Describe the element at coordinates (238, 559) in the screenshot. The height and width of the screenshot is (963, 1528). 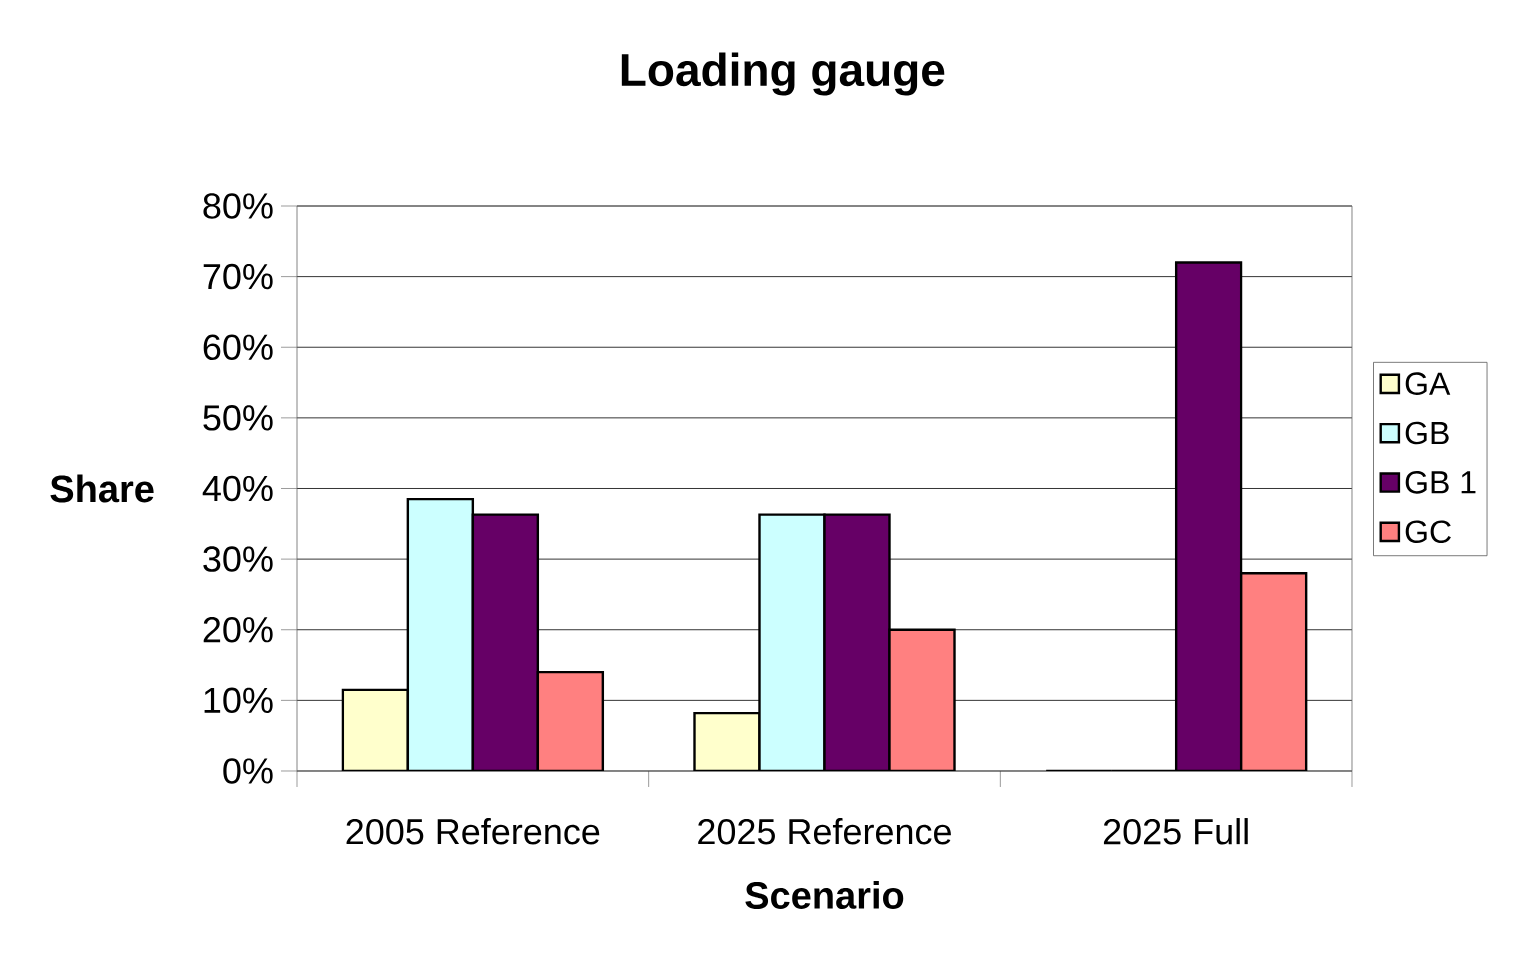
I see `y-tick-label: 30%` at that location.